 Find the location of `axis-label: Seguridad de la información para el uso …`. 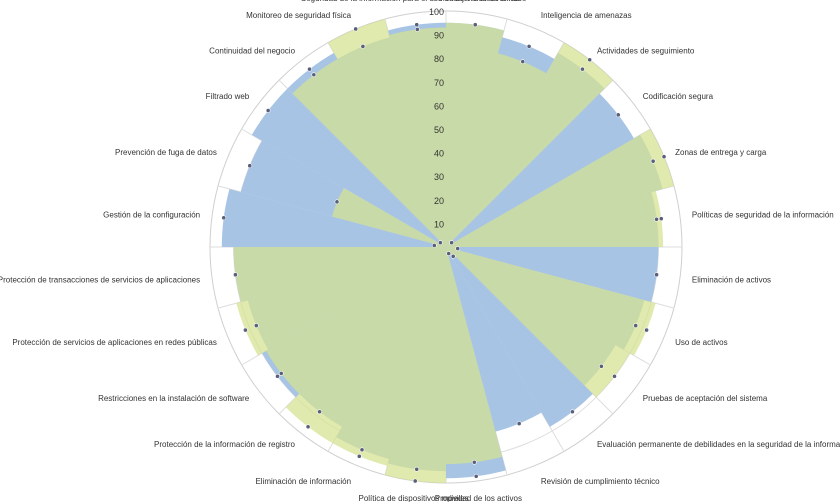

axis-label: Seguridad de la información para el uso … is located at coordinates (414, 1).